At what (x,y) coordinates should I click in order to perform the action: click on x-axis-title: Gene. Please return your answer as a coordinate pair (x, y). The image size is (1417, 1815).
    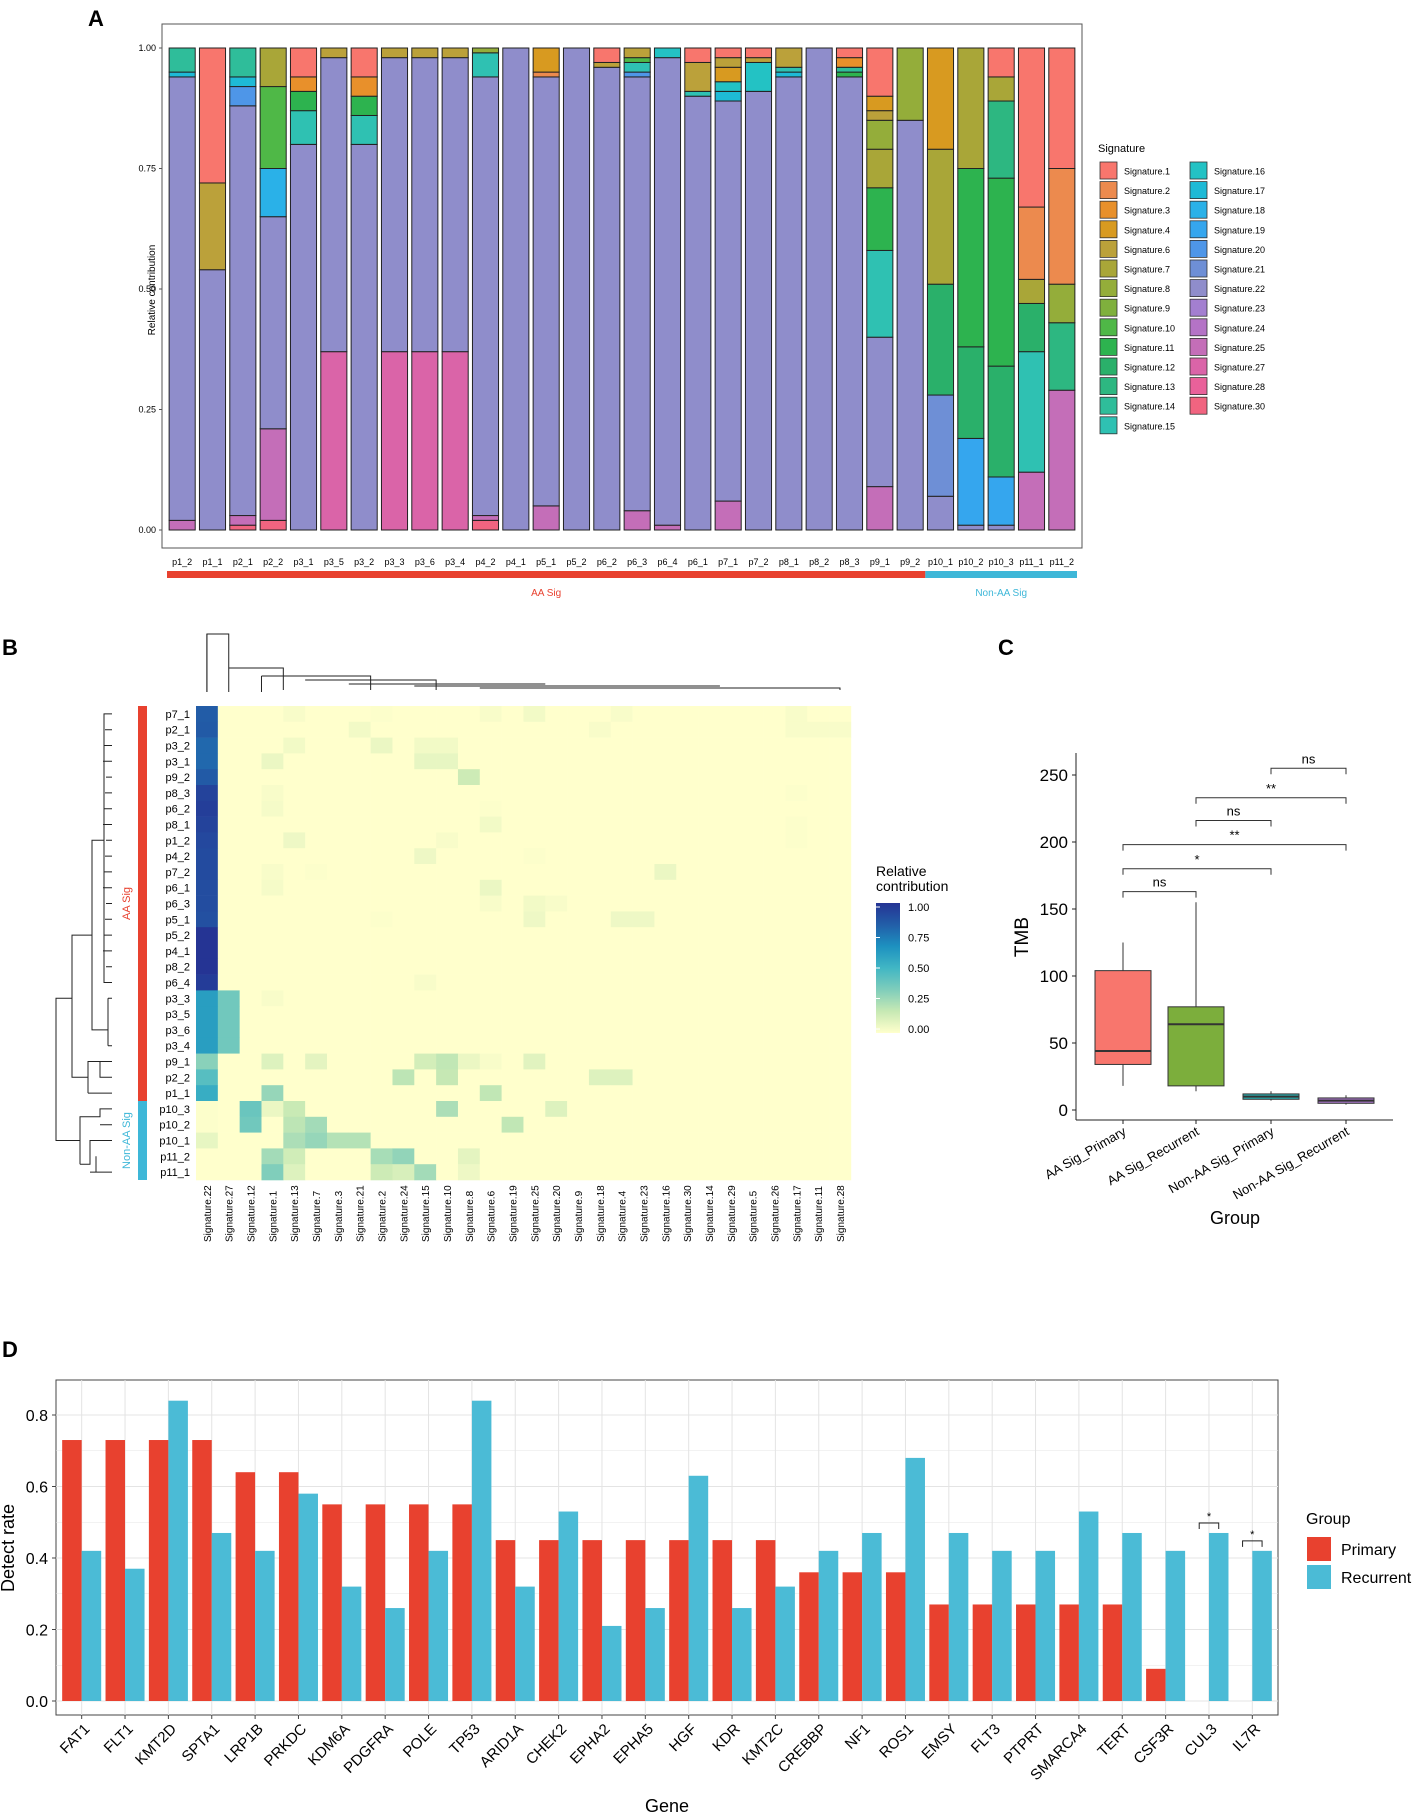
    Looking at the image, I should click on (667, 1805).